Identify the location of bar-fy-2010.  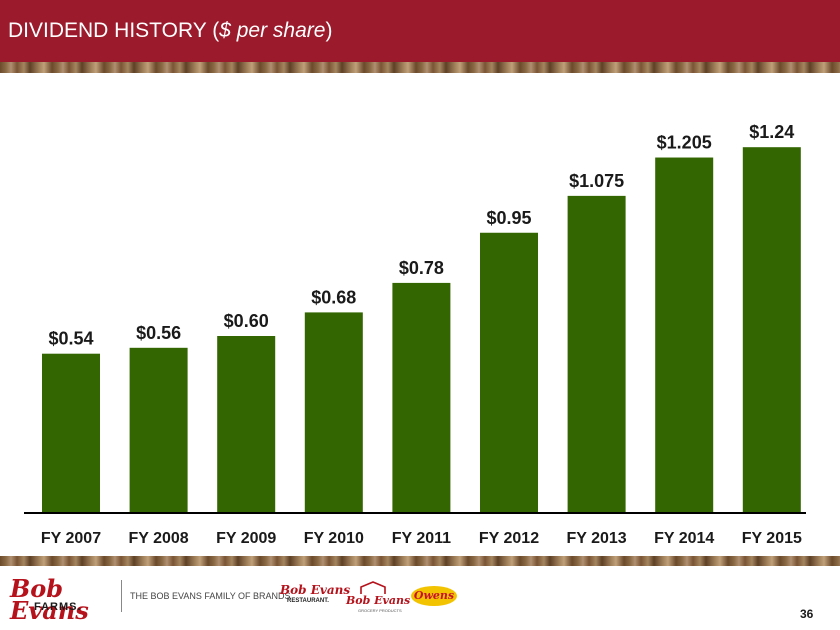
(333, 412).